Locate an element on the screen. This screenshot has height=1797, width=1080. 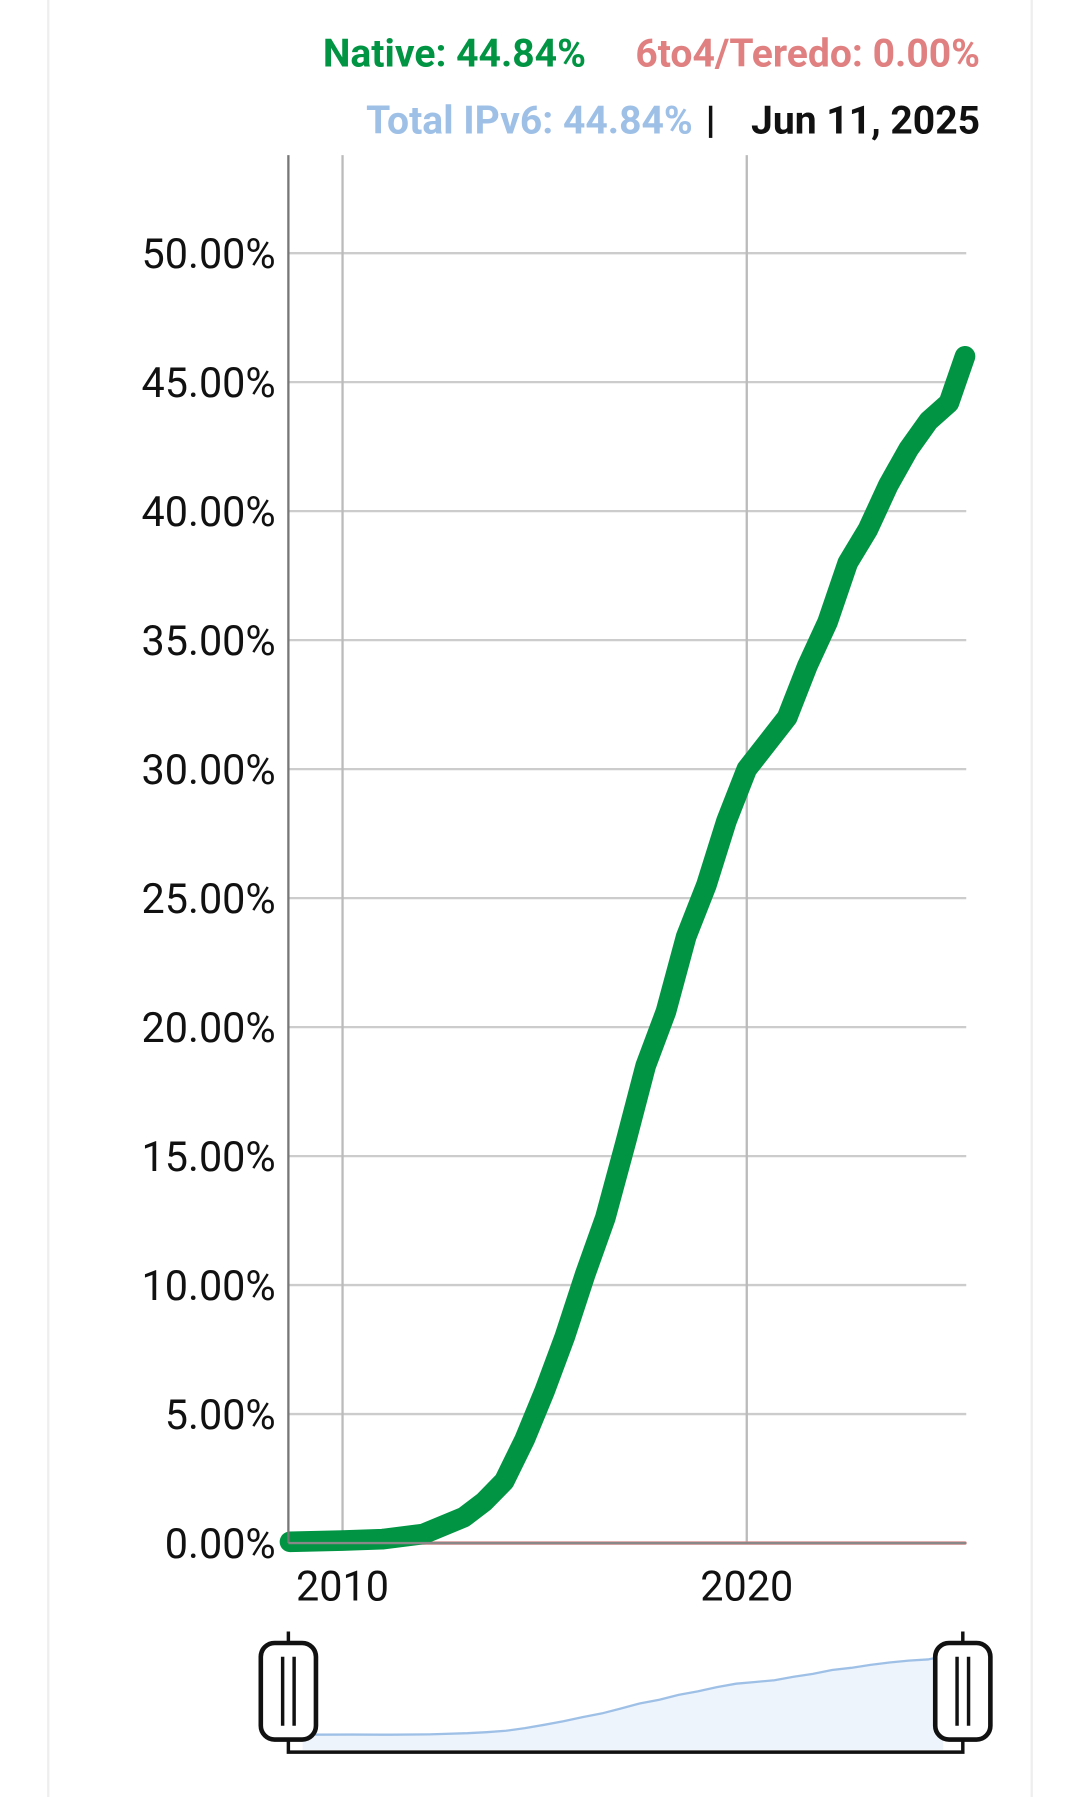
navigator-area is located at coordinates (623, 1703).